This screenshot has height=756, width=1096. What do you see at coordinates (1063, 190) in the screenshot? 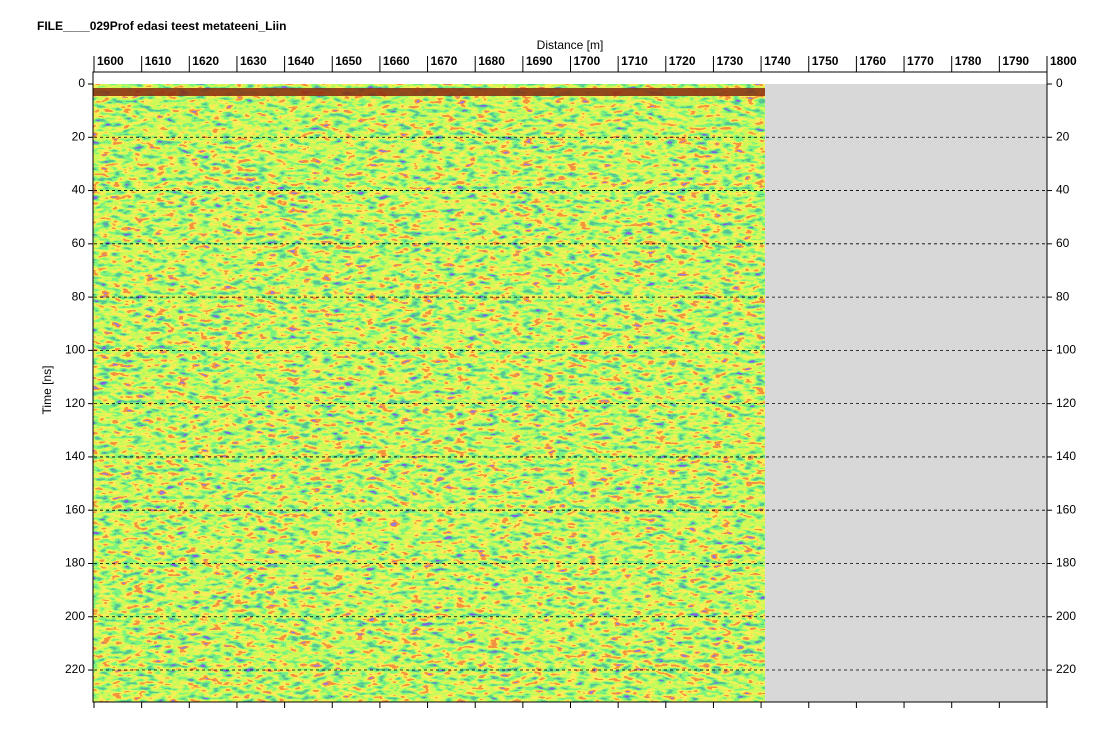
I see `y-tick-label-right: 40` at bounding box center [1063, 190].